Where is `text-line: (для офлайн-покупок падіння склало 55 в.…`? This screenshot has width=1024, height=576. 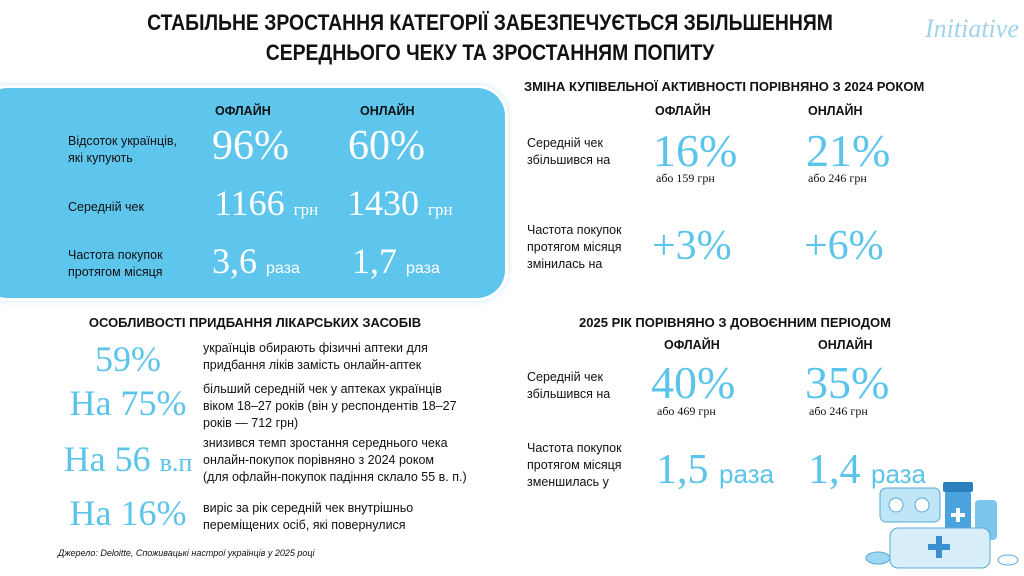 text-line: (для офлайн-покупок падіння склало 55 в.… is located at coordinates (335, 477).